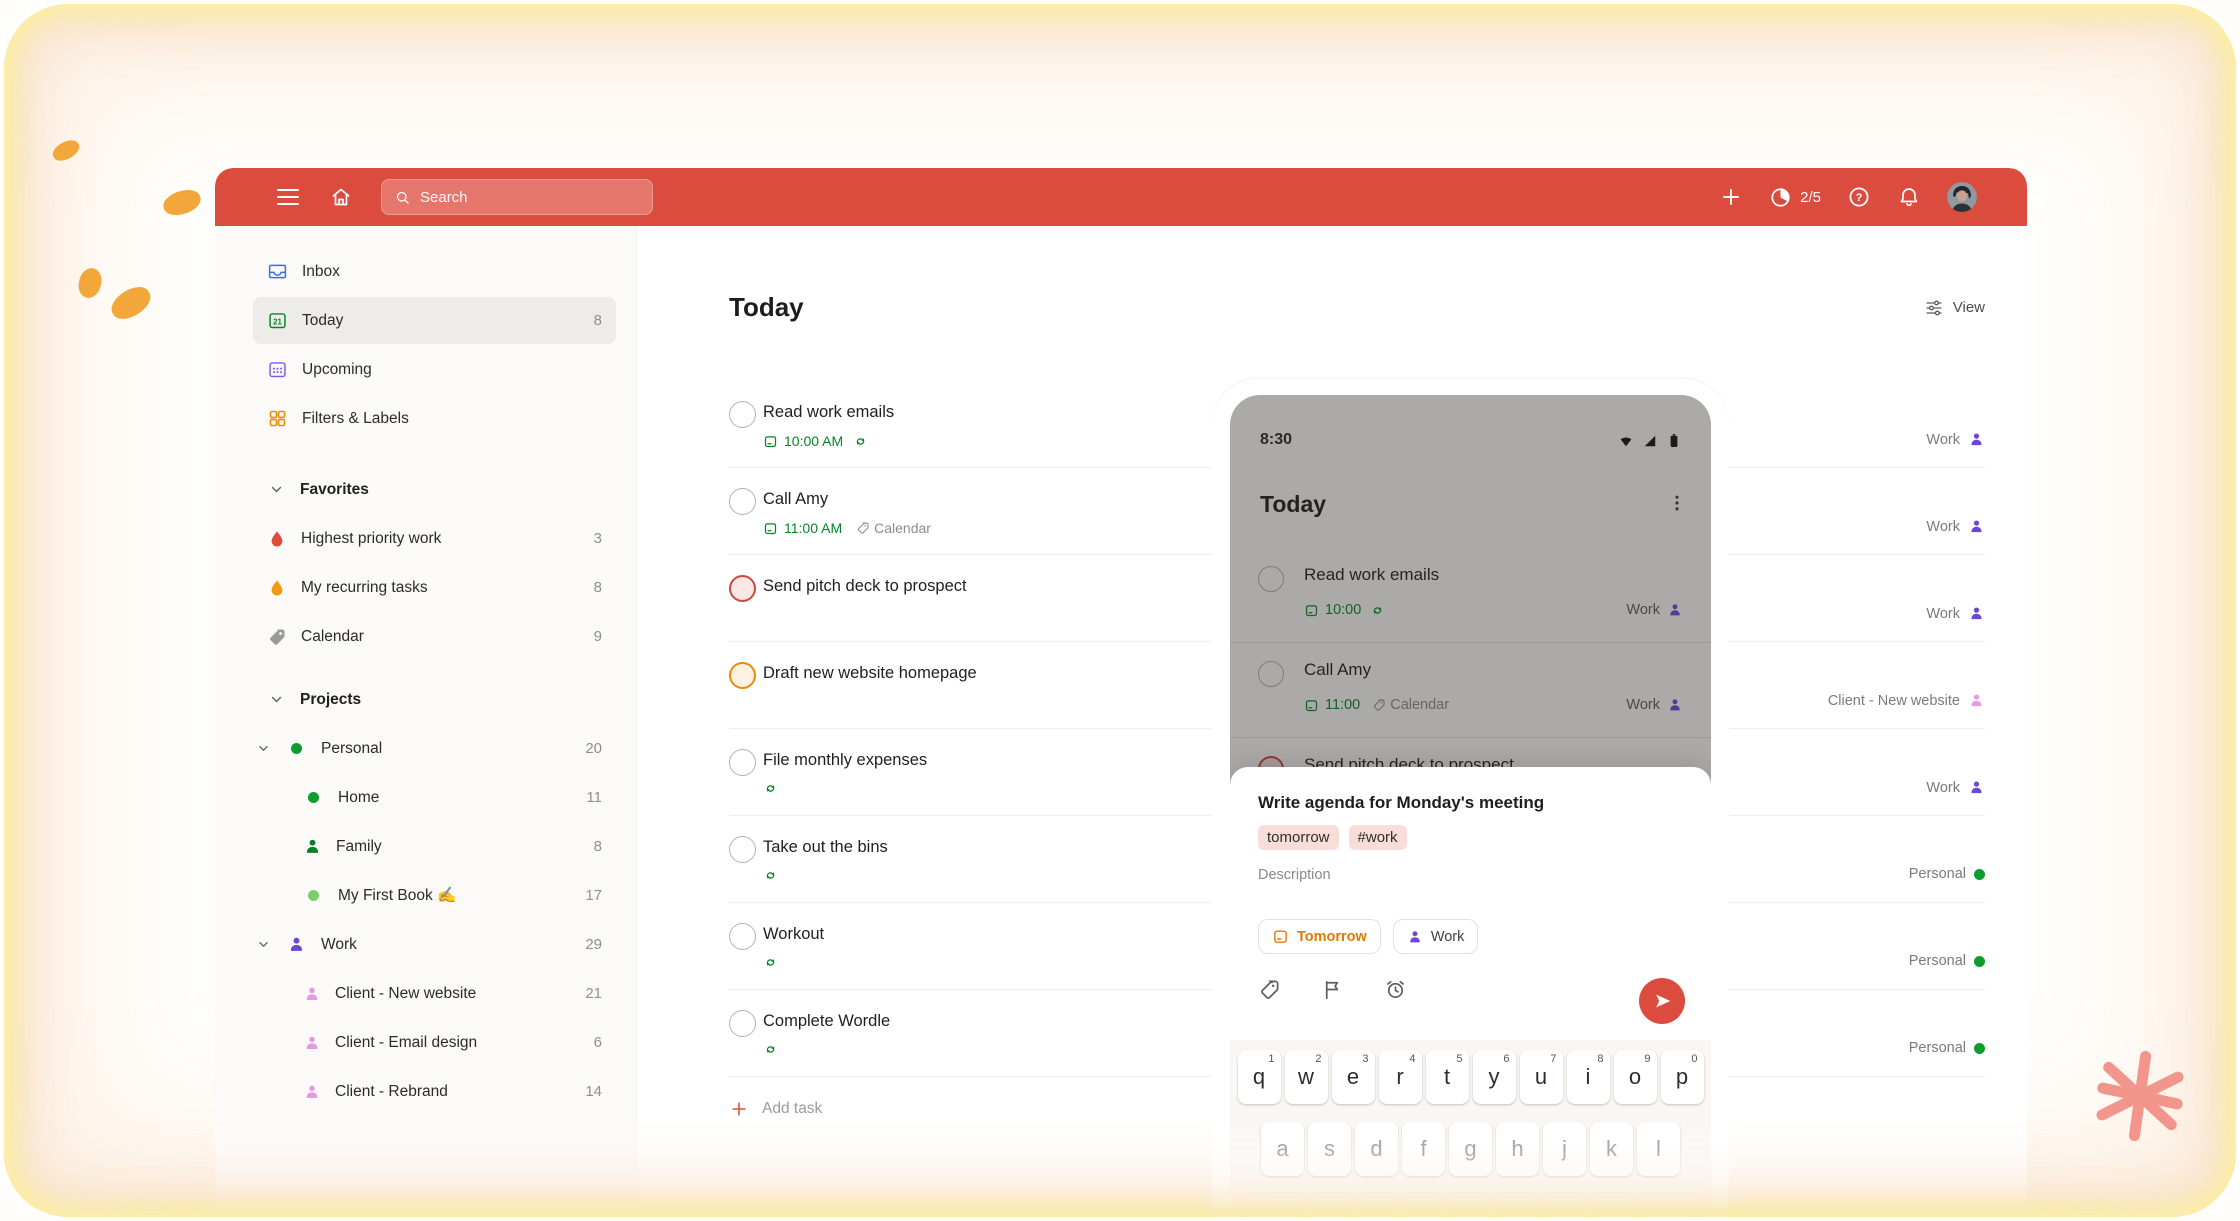  I want to click on sidebar-project-home: Home 11, so click(434, 797).